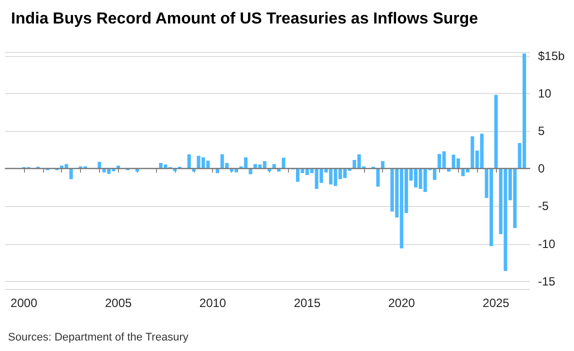 Image resolution: width=574 pixels, height=351 pixels. Describe the element at coordinates (212, 303) in the screenshot. I see `x-tick-label: 2010` at that location.